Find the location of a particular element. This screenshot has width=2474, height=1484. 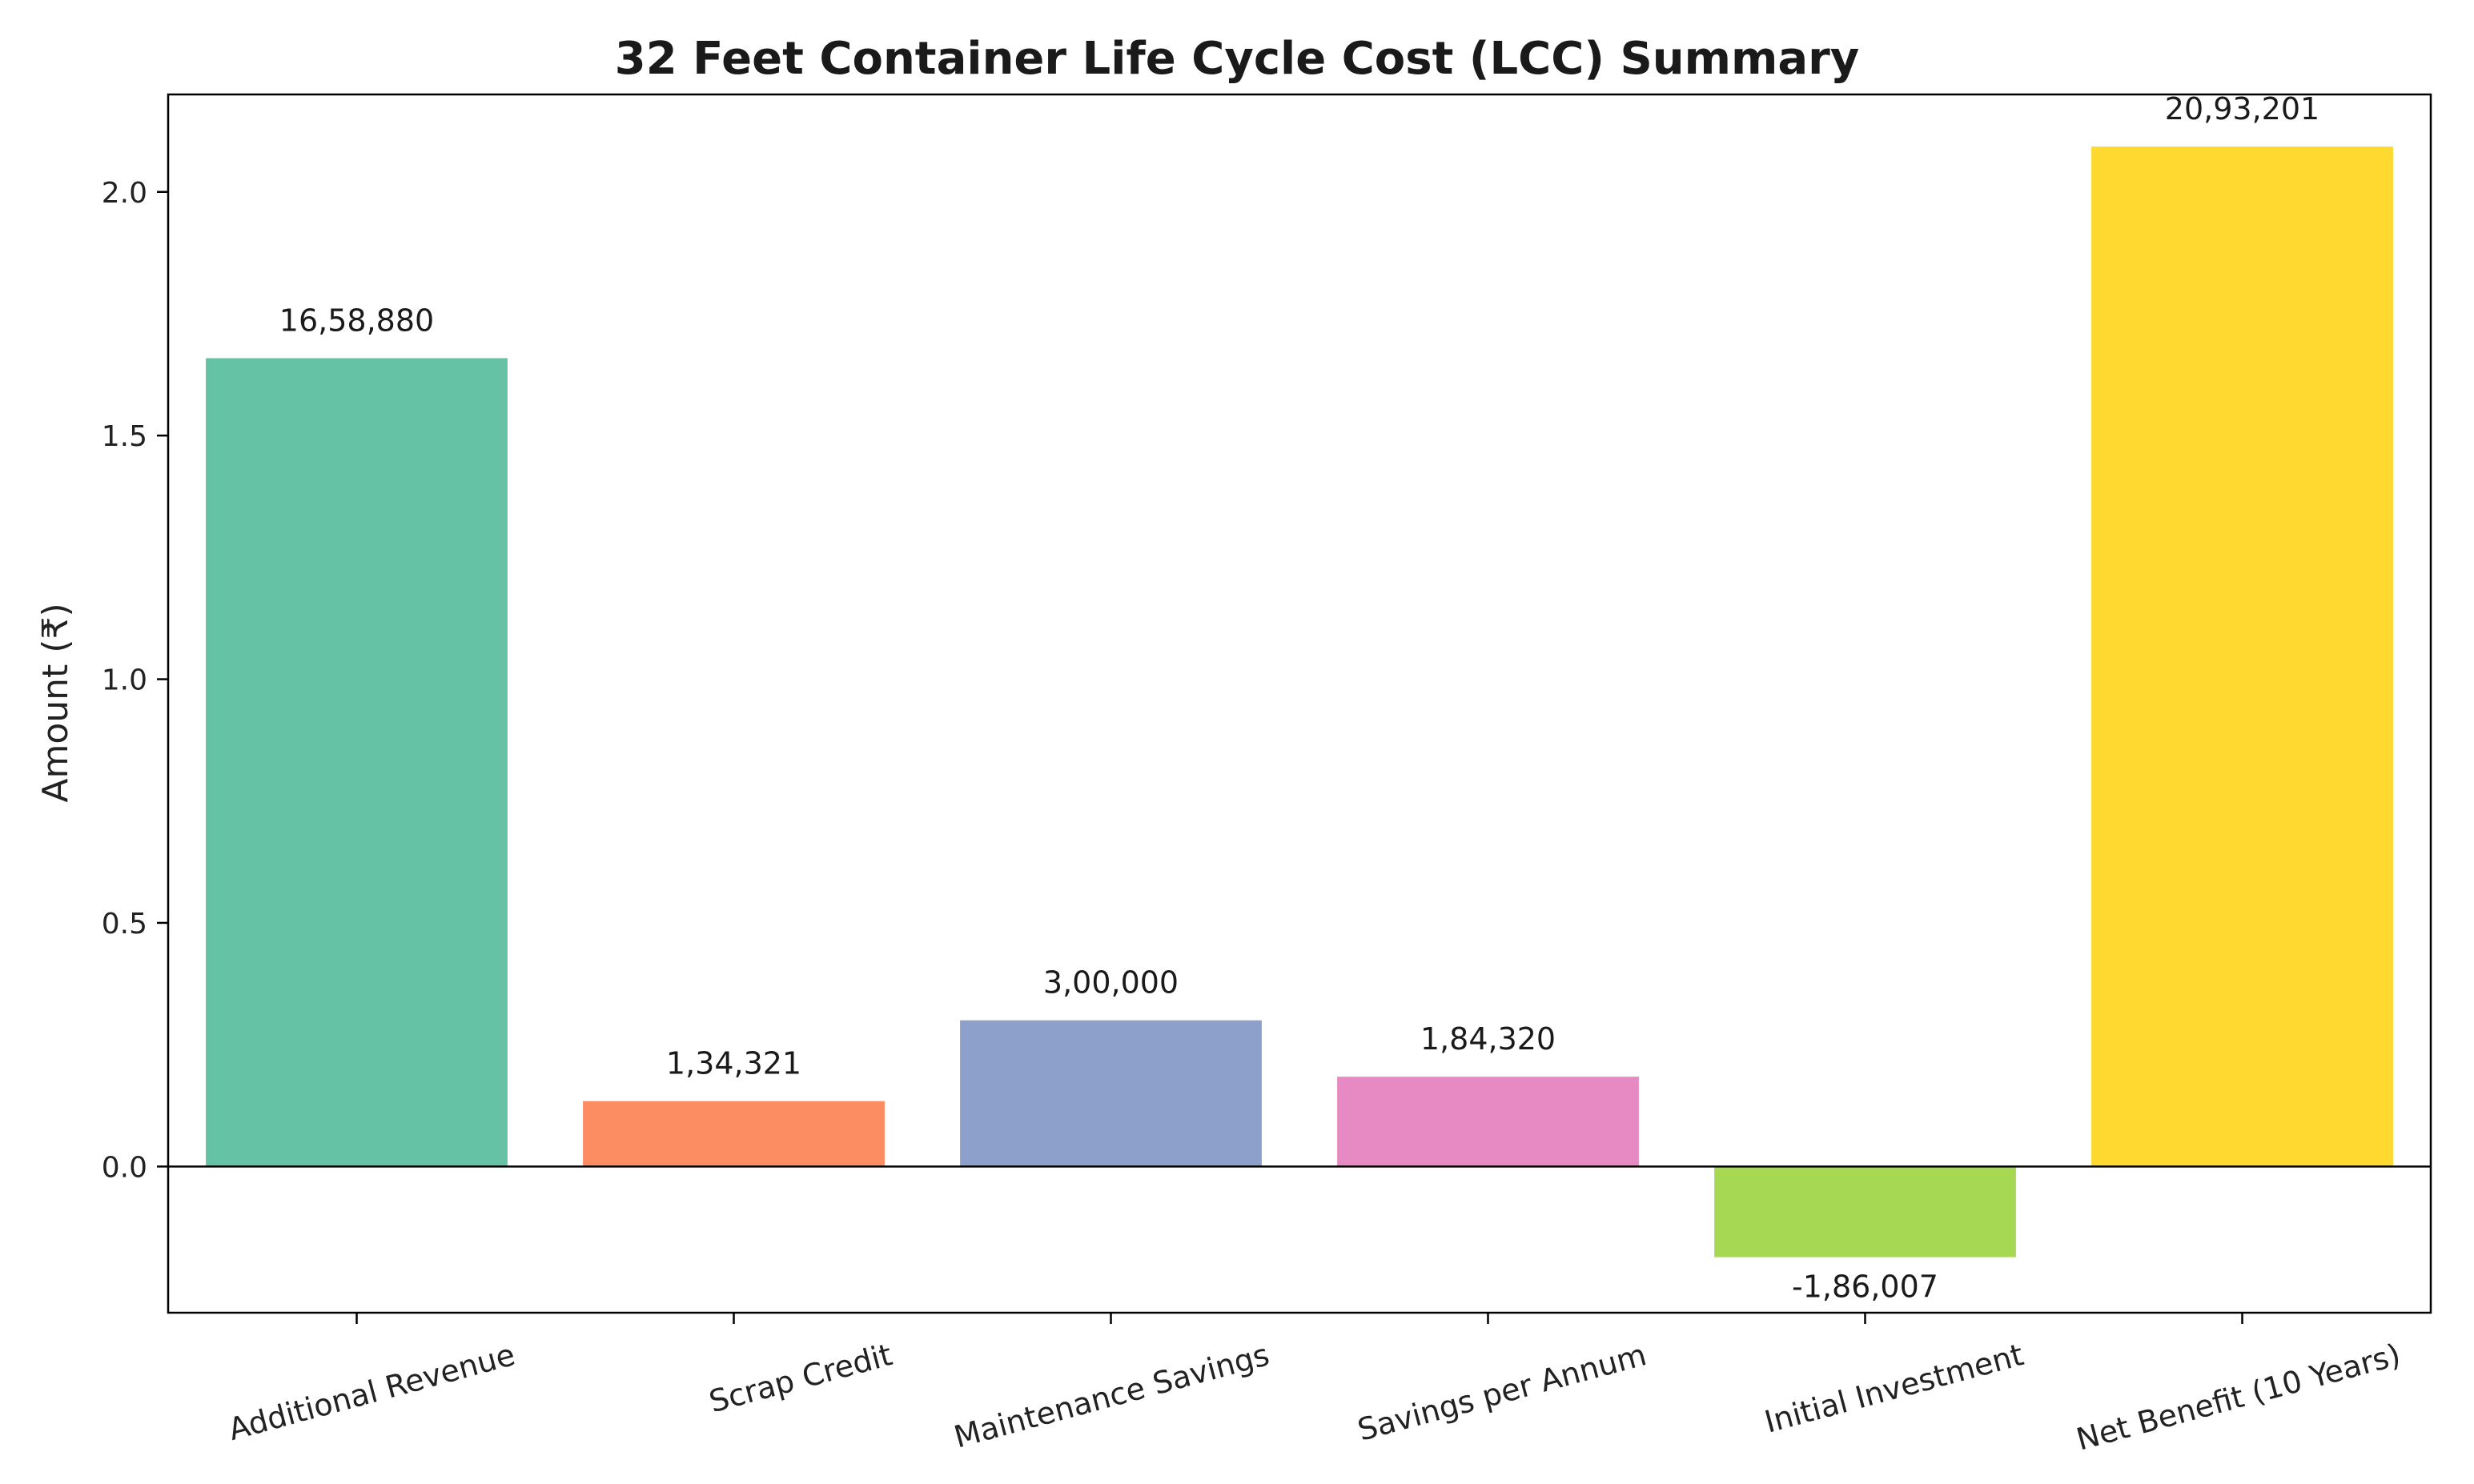

y-tick-label-0: 0.0 is located at coordinates (124, 1167).